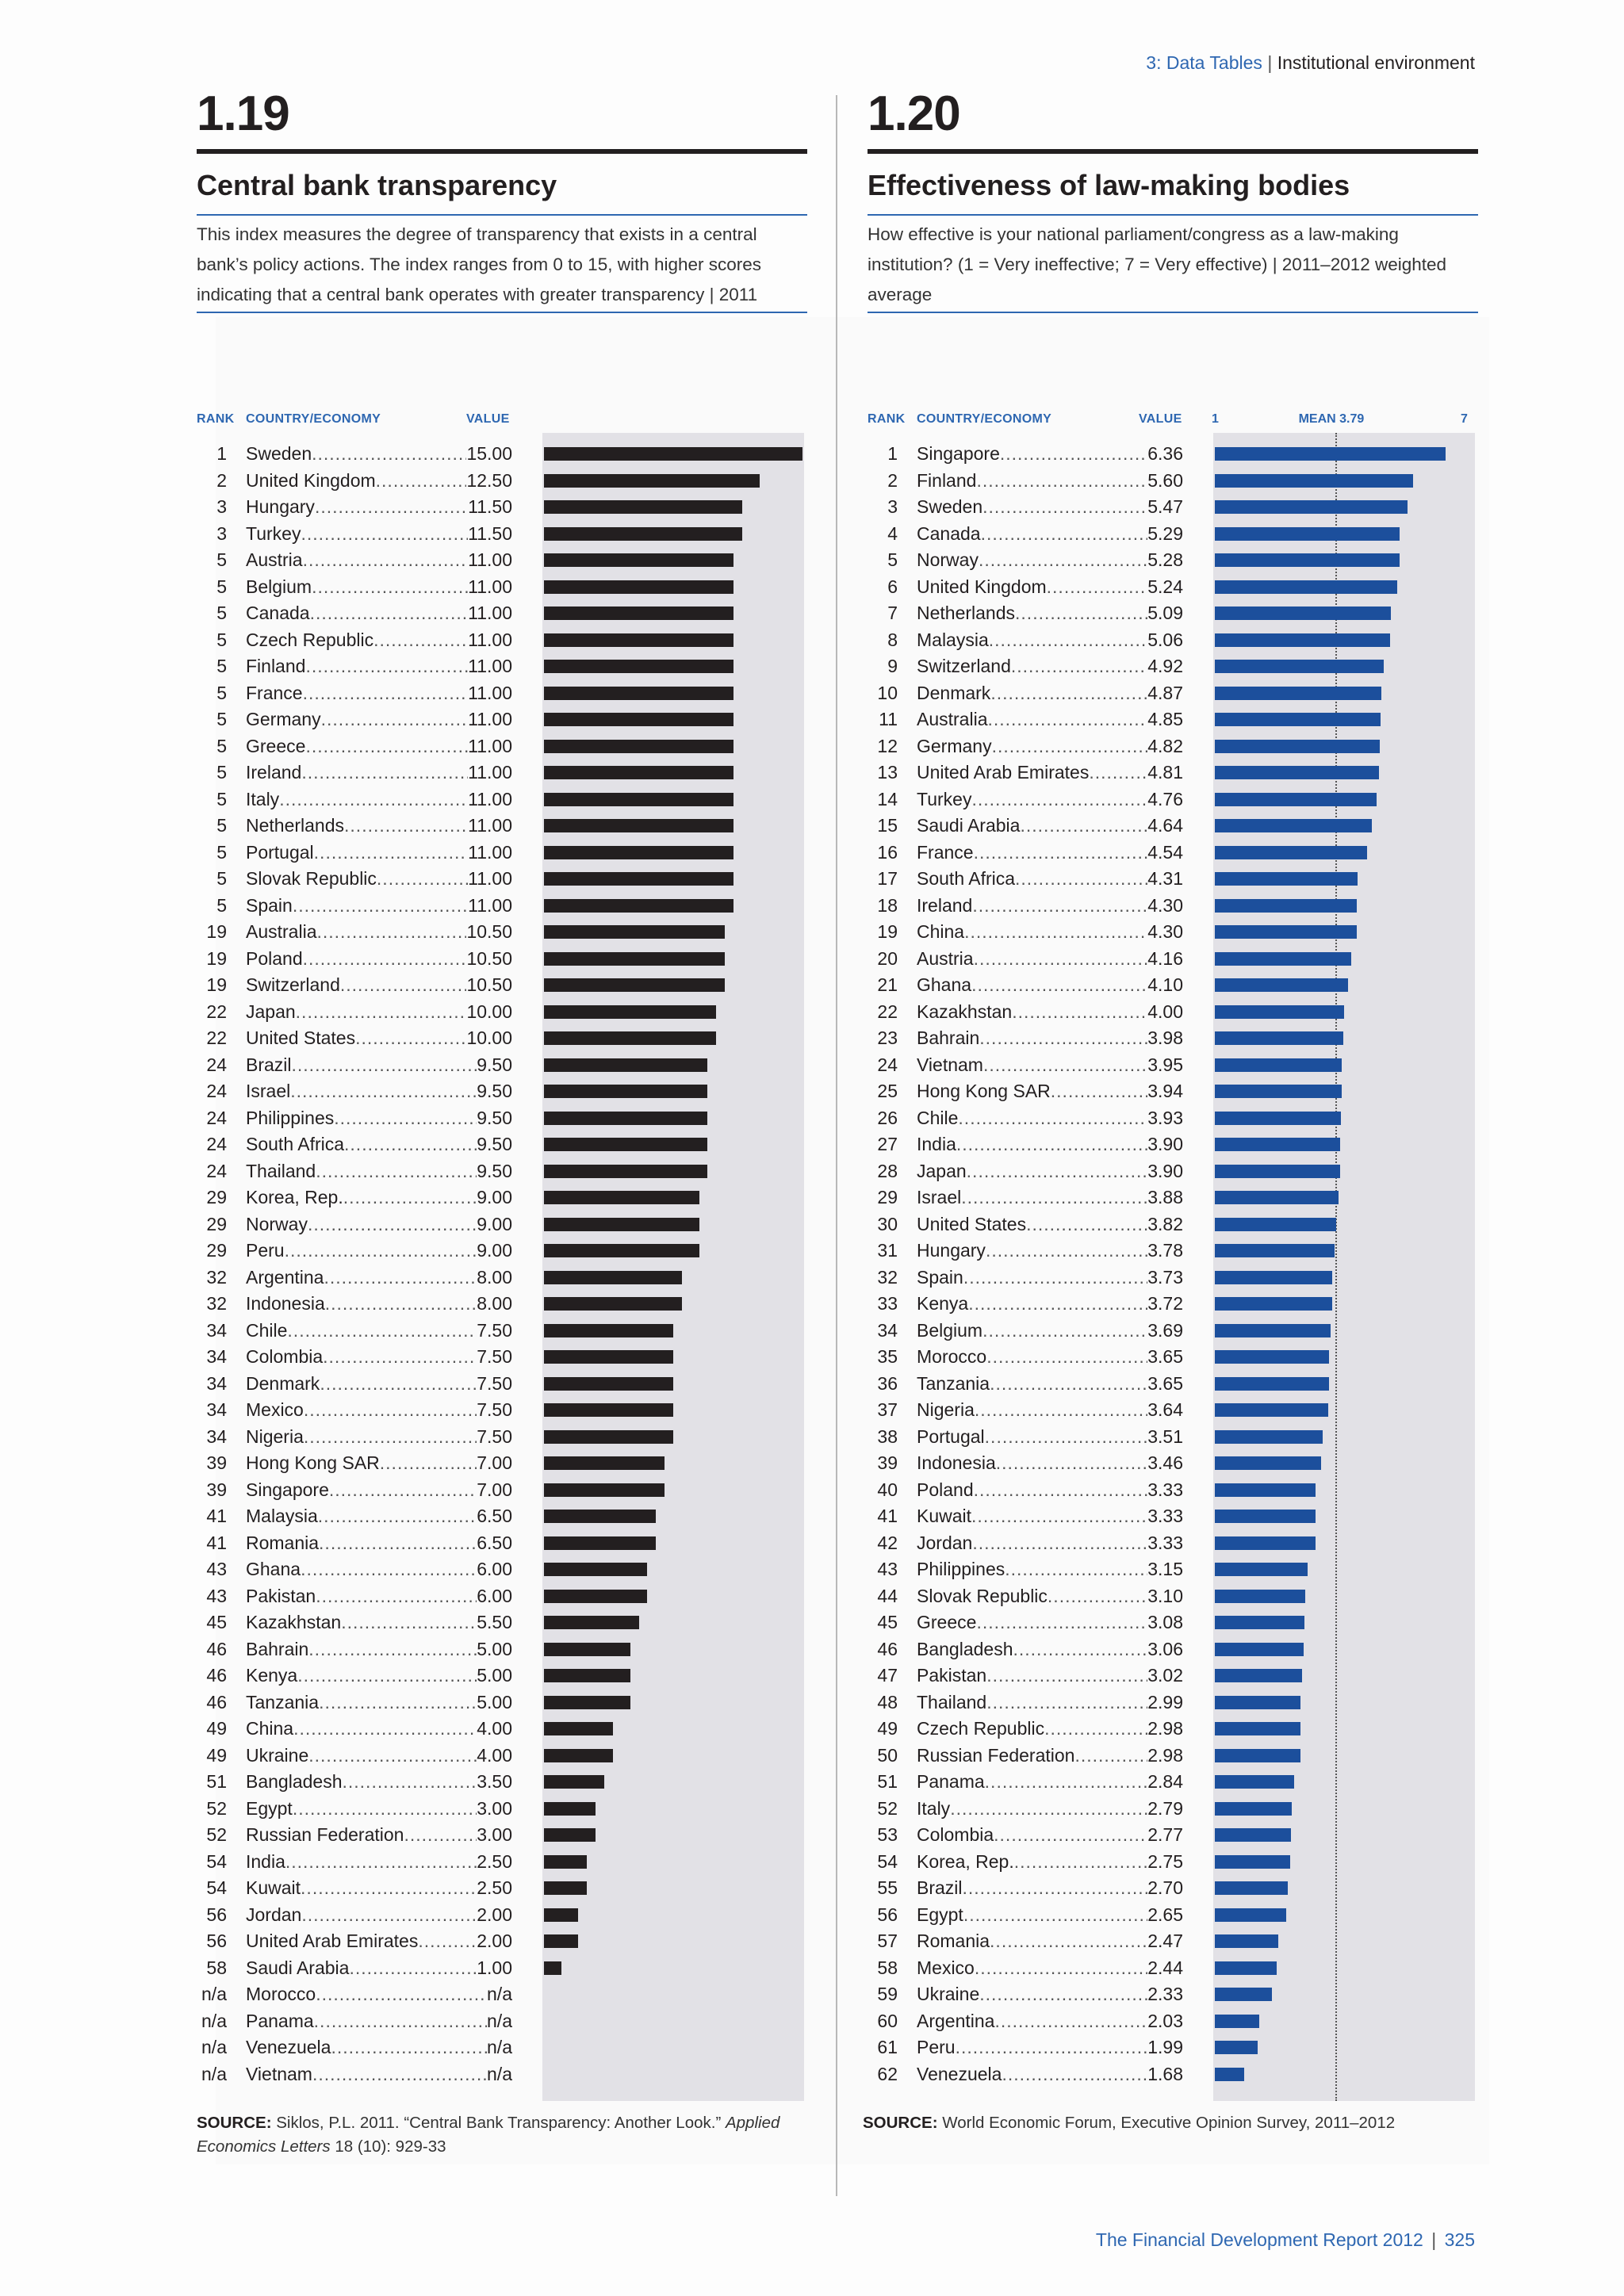  I want to click on table-number: 1.19, so click(243, 114).